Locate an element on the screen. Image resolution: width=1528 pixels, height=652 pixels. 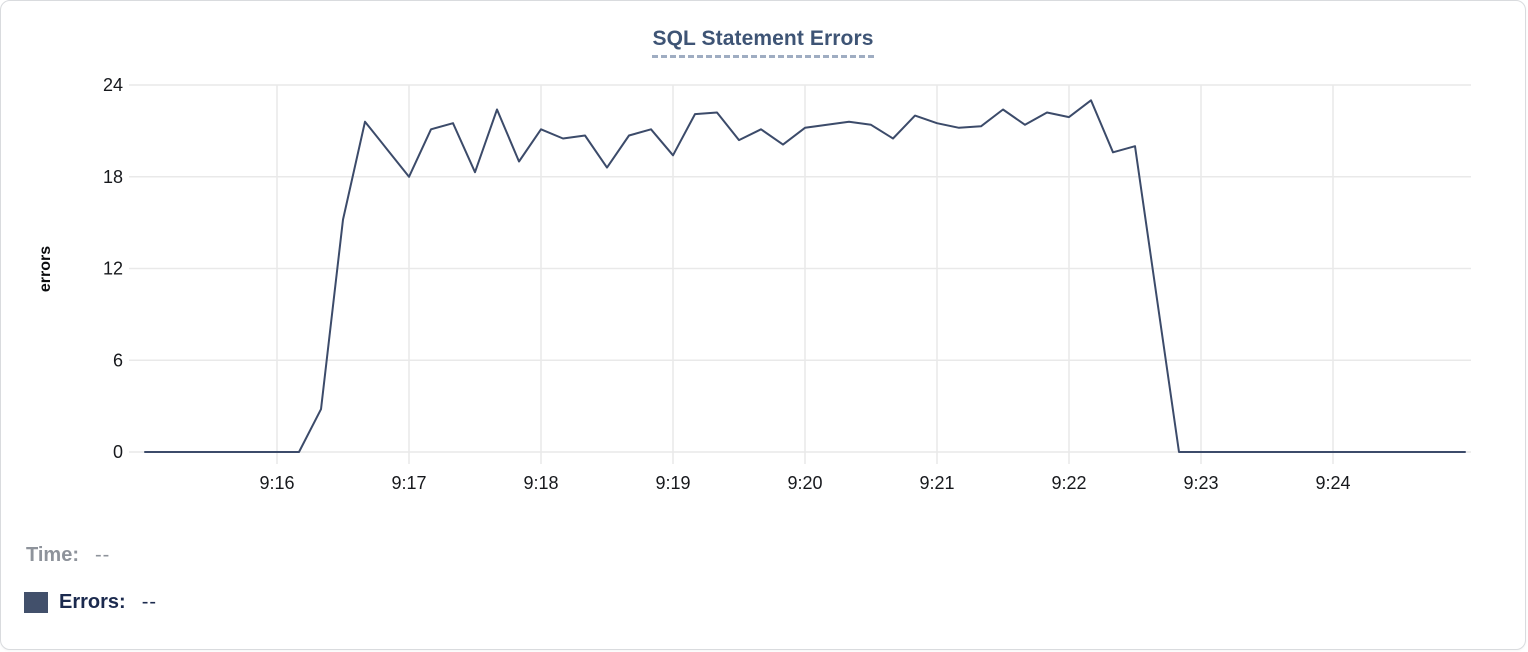
y-tick-label: 12 is located at coordinates (113, 269).